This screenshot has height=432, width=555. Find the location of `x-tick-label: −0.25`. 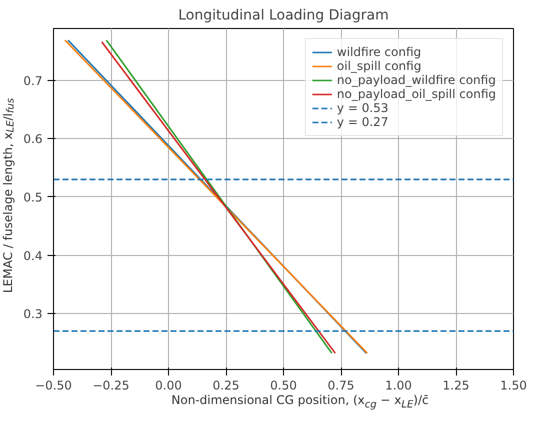

x-tick-label: −0.25 is located at coordinates (111, 385).